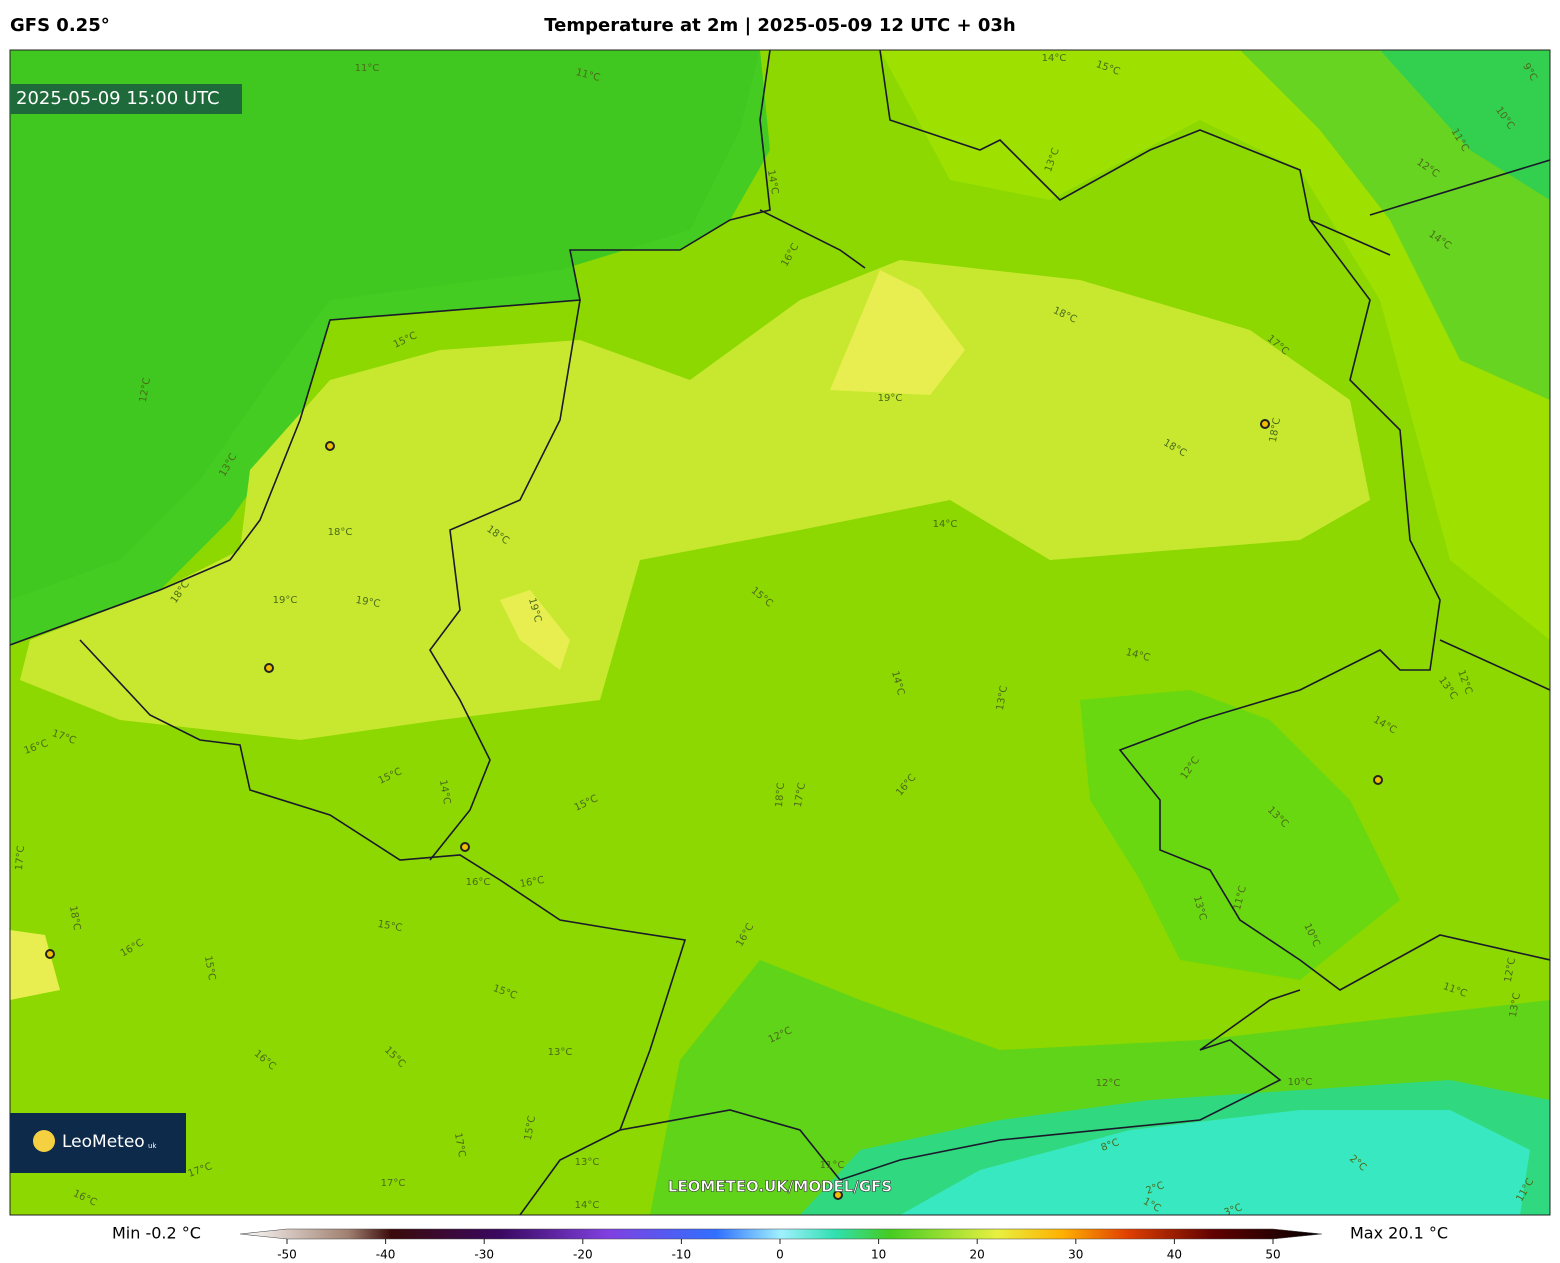 This screenshot has width=1560, height=1263. What do you see at coordinates (484, 1255) in the screenshot?
I see `colorbar-tick-label: -30` at bounding box center [484, 1255].